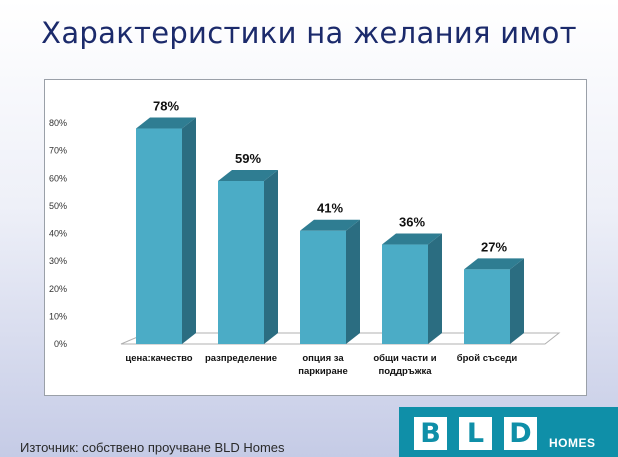 Image resolution: width=618 pixels, height=457 pixels. Describe the element at coordinates (572, 443) in the screenshot. I see `logo-word: HOMES` at that location.